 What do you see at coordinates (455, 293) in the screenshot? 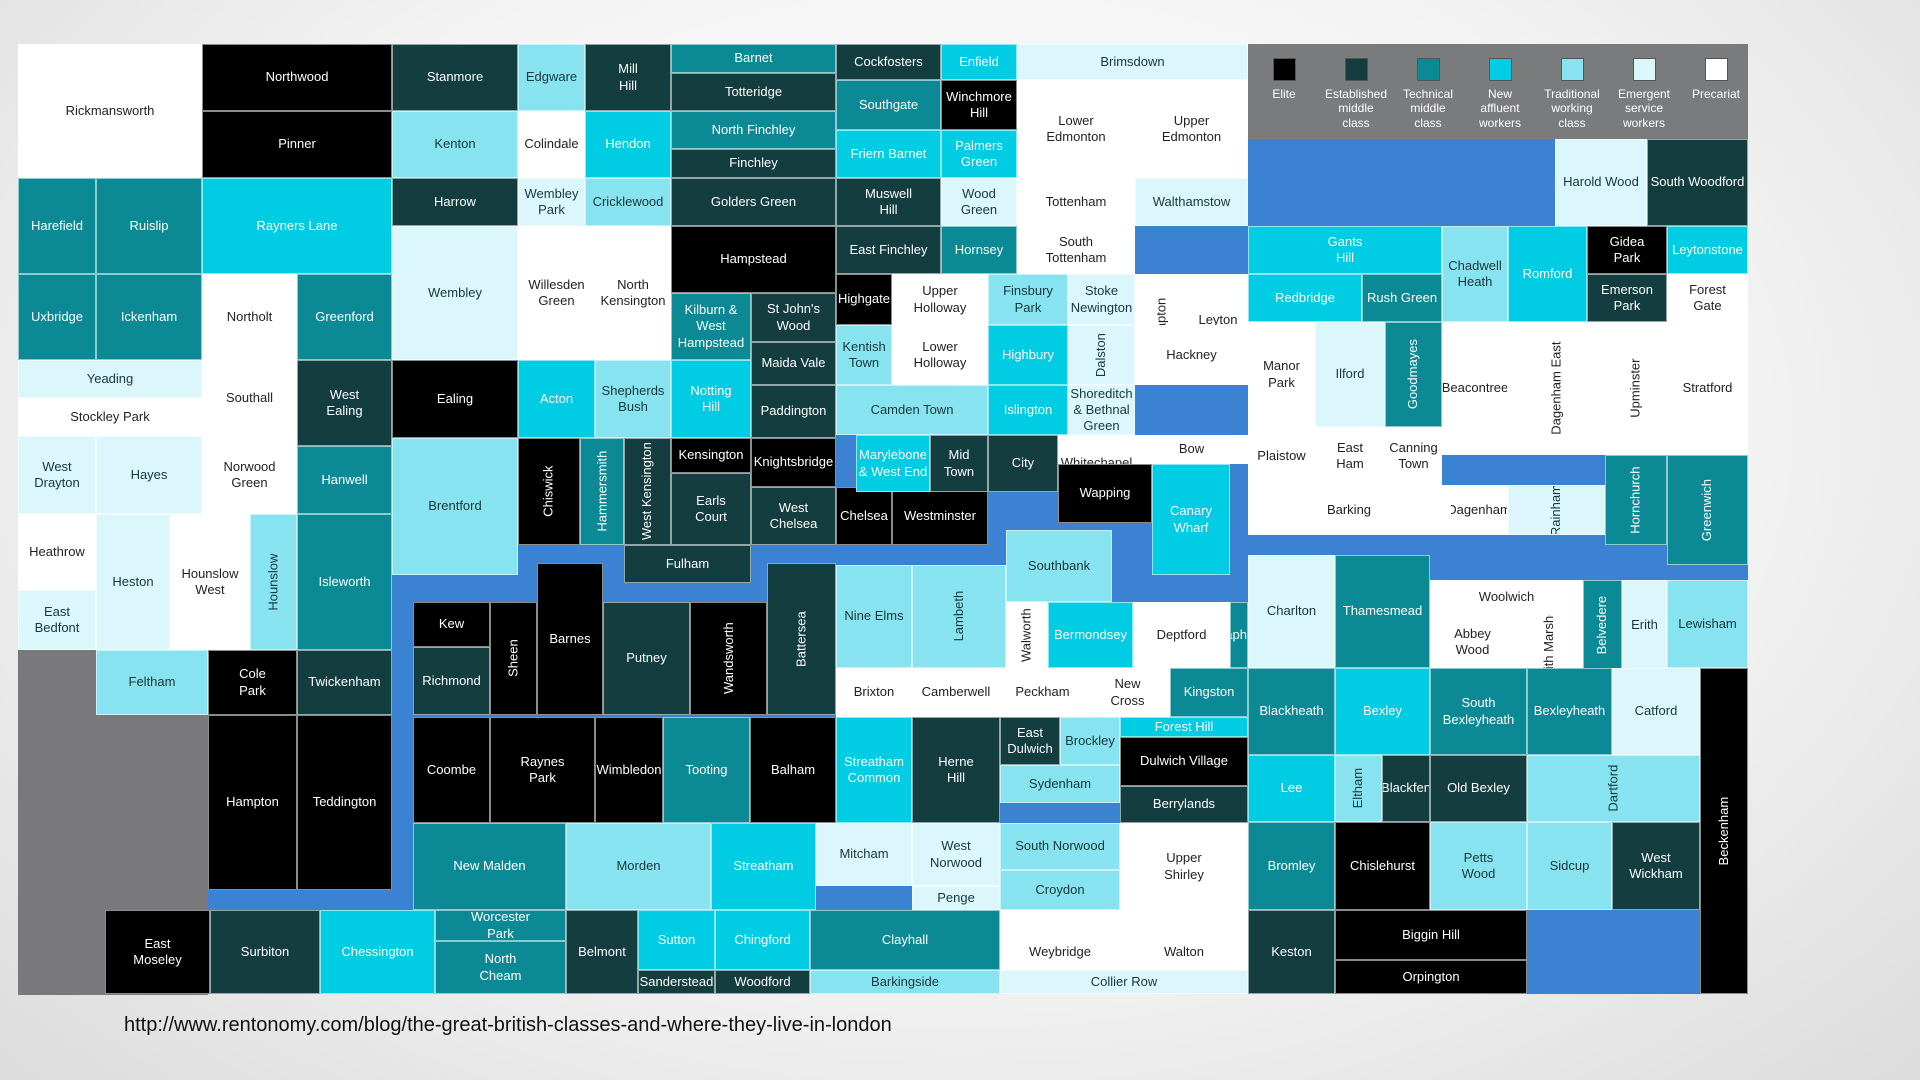
I see `area-wembley: Wembley` at bounding box center [455, 293].